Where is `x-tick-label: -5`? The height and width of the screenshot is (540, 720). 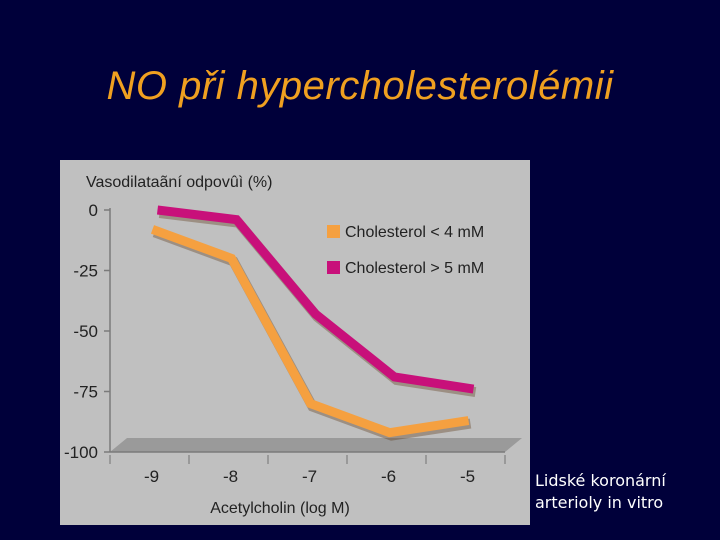 x-tick-label: -5 is located at coordinates (467, 476).